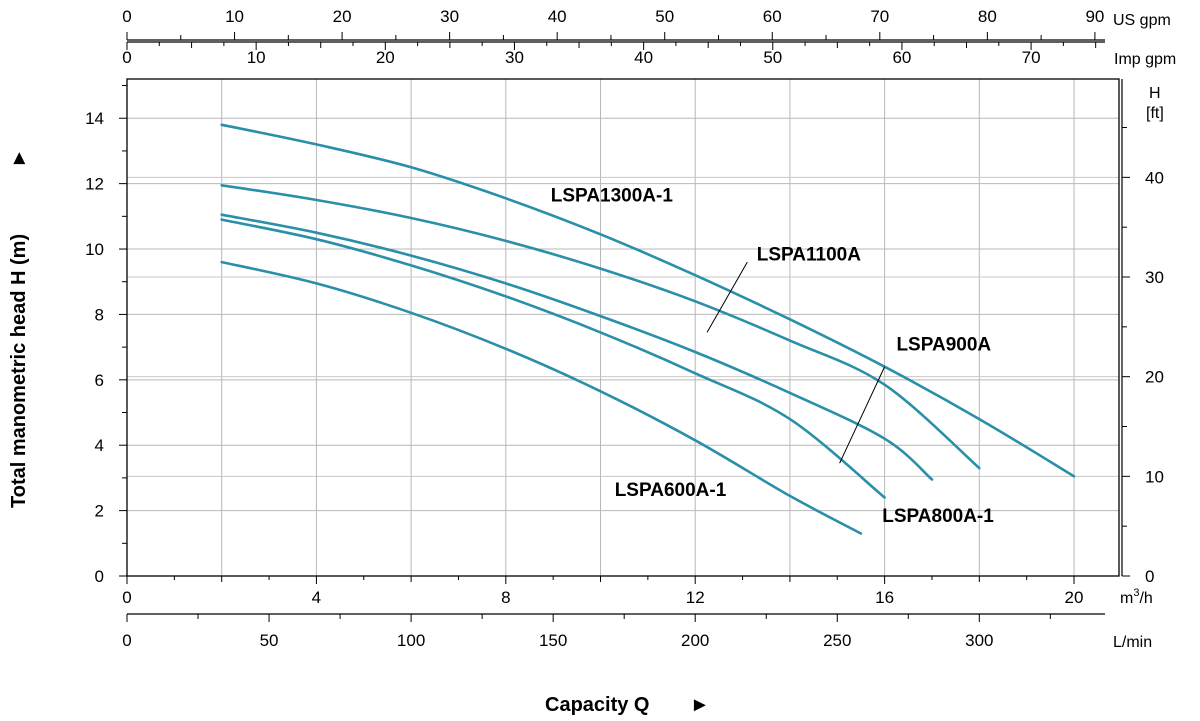  I want to click on m3h-unit: m3/h, so click(1136, 597).